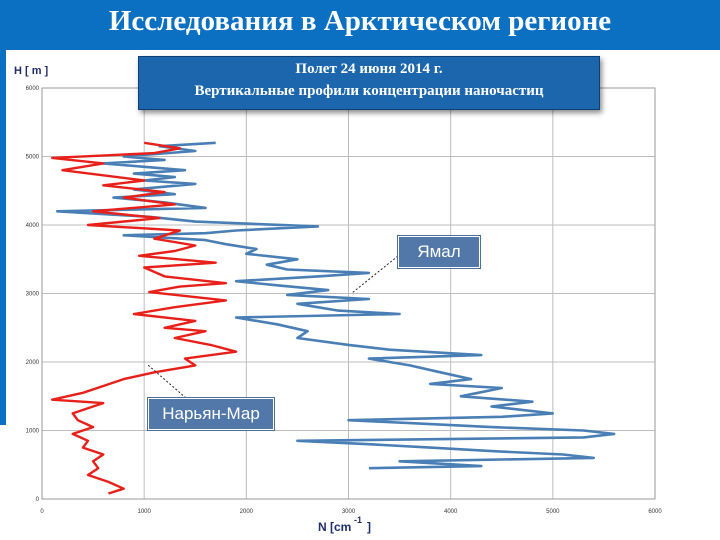  Describe the element at coordinates (247, 512) in the screenshot. I see `x-tick-label: 2000` at that location.